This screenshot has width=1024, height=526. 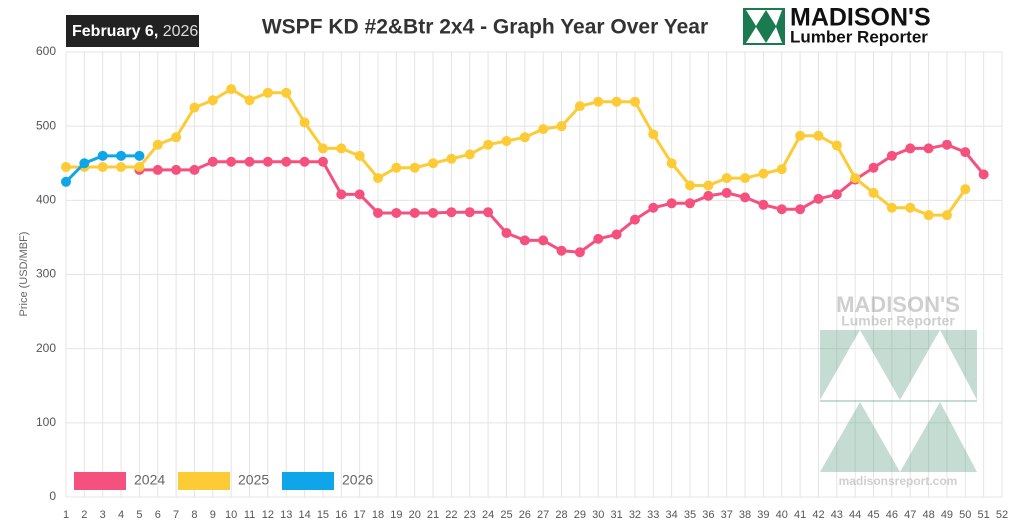 What do you see at coordinates (46, 125) in the screenshot?
I see `y-tick-label: 500` at bounding box center [46, 125].